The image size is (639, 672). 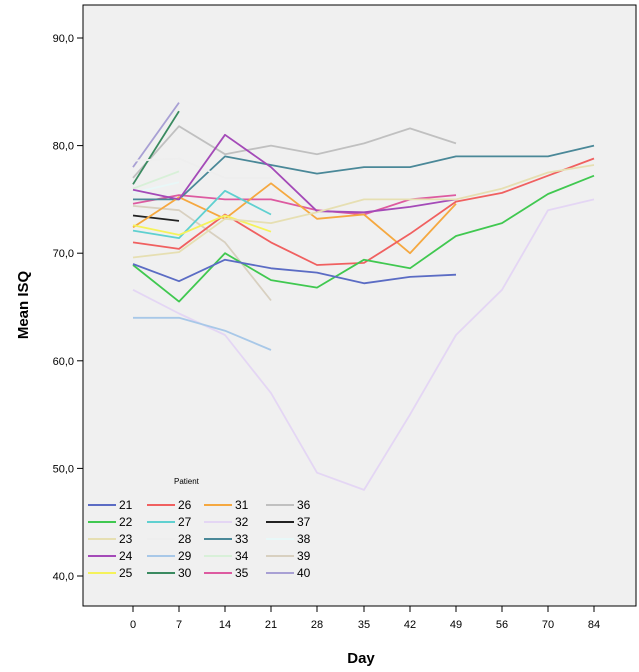 What do you see at coordinates (185, 556) in the screenshot?
I see `legend-label-patient-29: 29` at bounding box center [185, 556].